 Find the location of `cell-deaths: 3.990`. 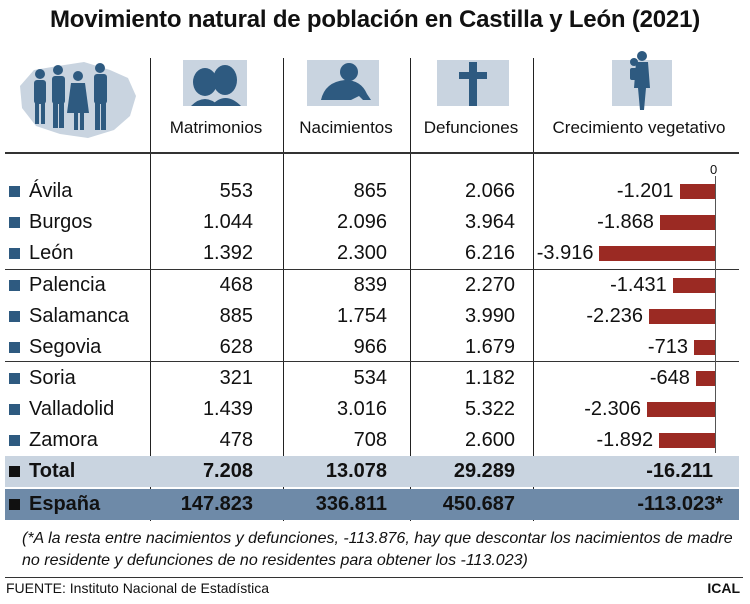

cell-deaths: 3.990 is located at coordinates (489, 316).